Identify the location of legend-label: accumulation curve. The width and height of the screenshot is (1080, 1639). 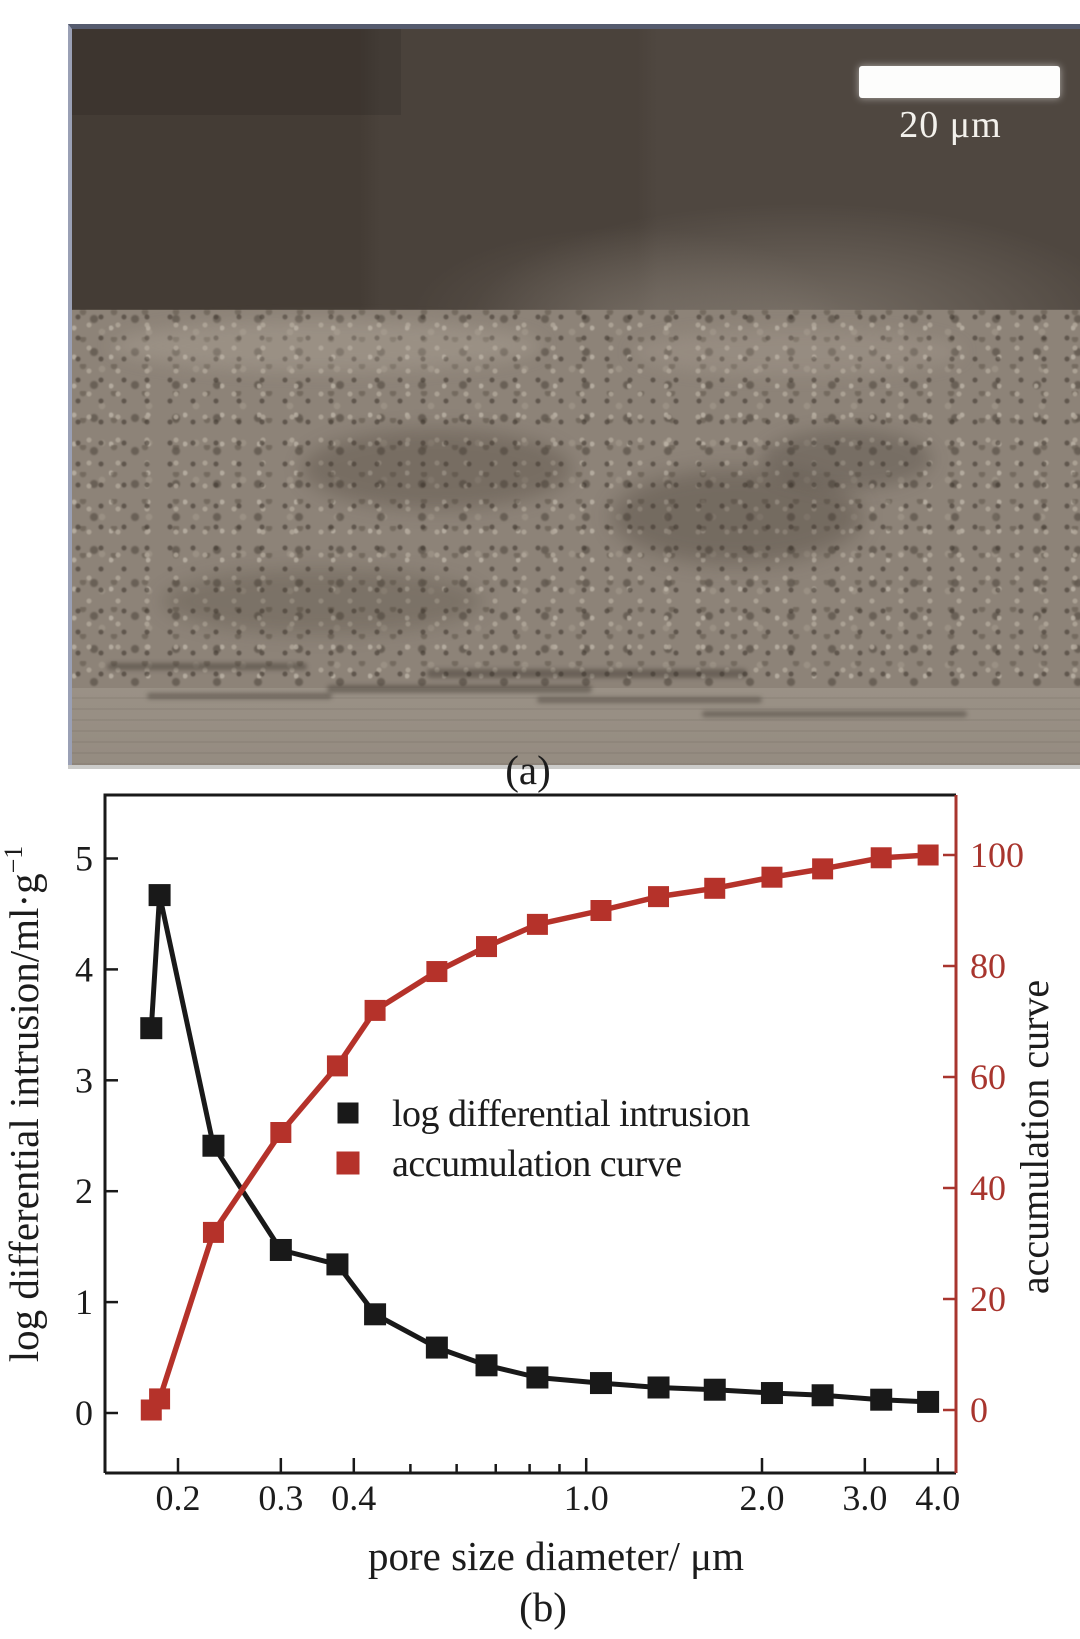
(537, 1164).